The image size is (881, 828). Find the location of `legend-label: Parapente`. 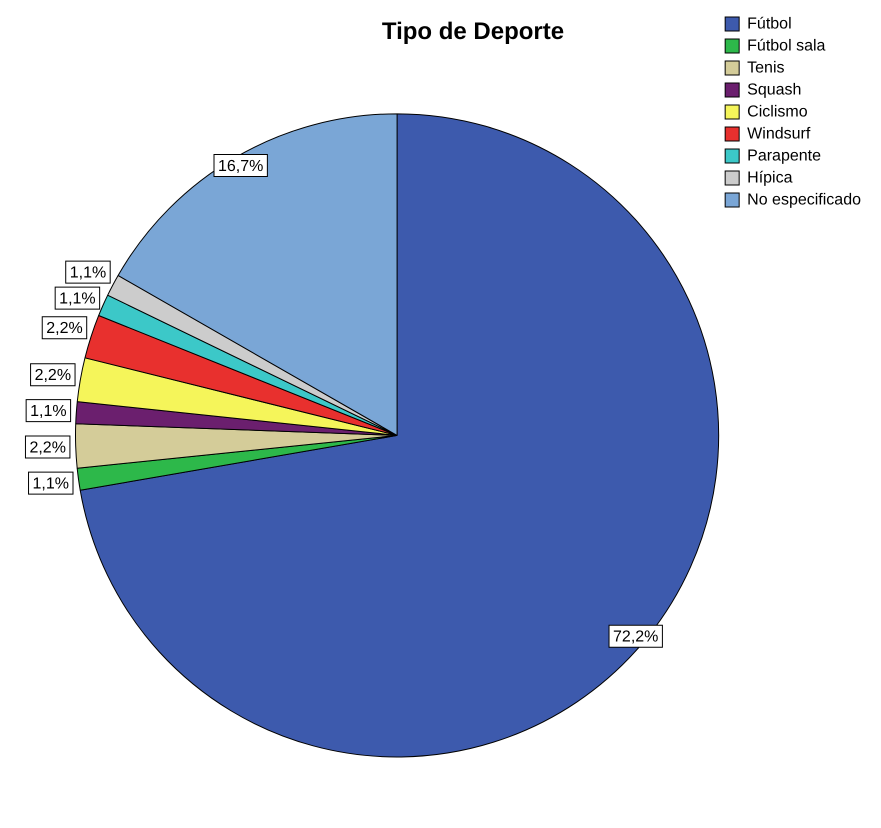

legend-label: Parapente is located at coordinates (784, 155).